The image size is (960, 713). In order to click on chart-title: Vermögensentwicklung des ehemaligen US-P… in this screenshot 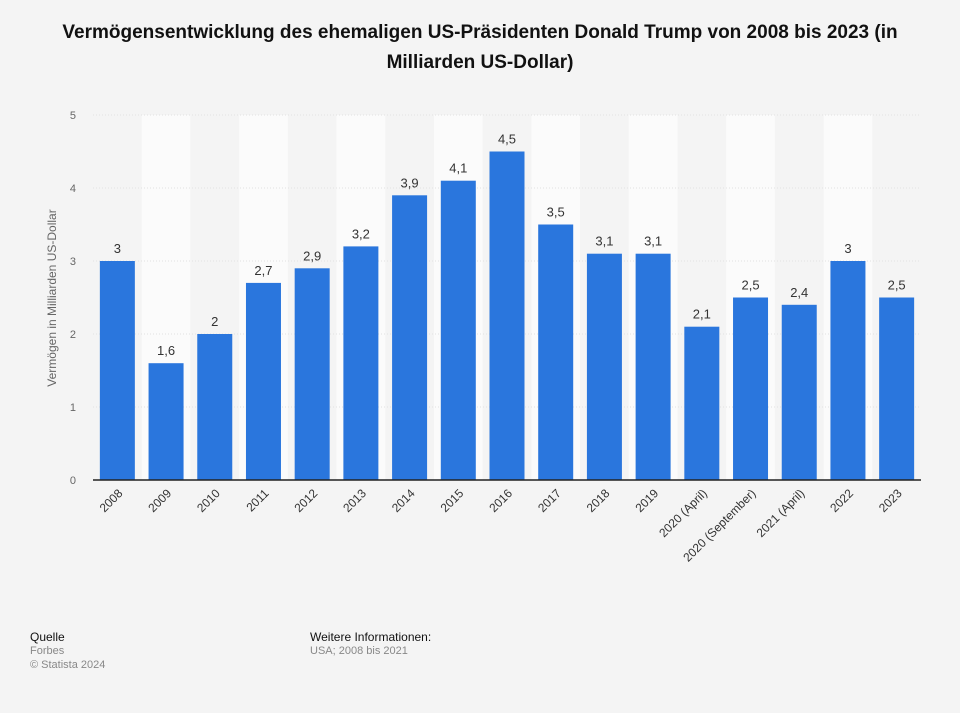, I will do `click(480, 47)`.